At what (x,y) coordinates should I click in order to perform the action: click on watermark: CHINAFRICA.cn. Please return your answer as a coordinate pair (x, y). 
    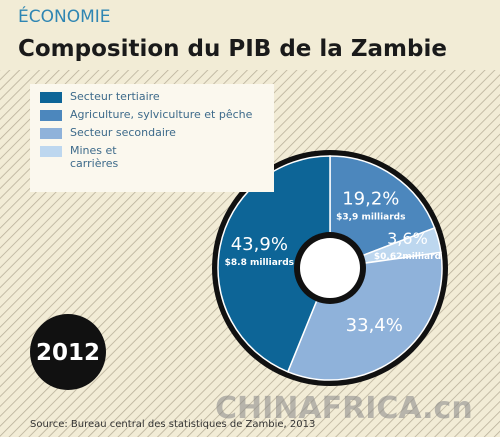
    Looking at the image, I should click on (344, 408).